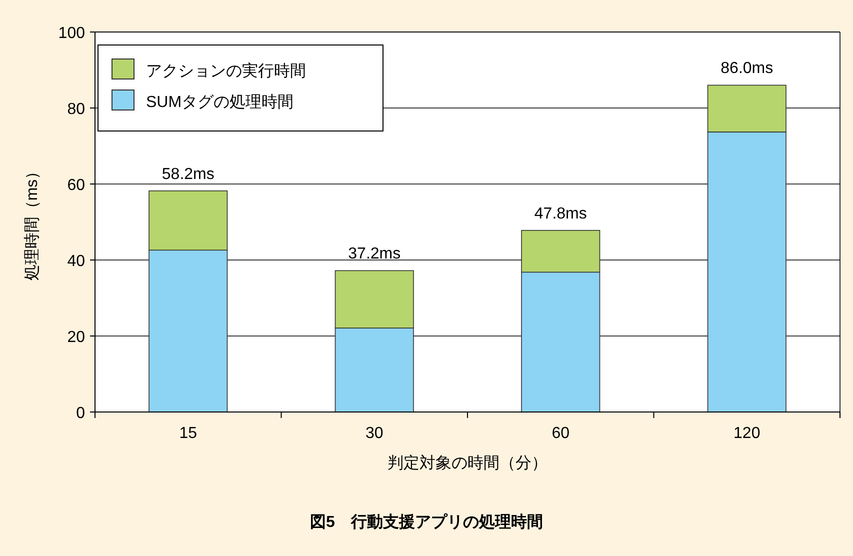  I want to click on x-axis-title: 判定対象の時間（分）, so click(468, 463).